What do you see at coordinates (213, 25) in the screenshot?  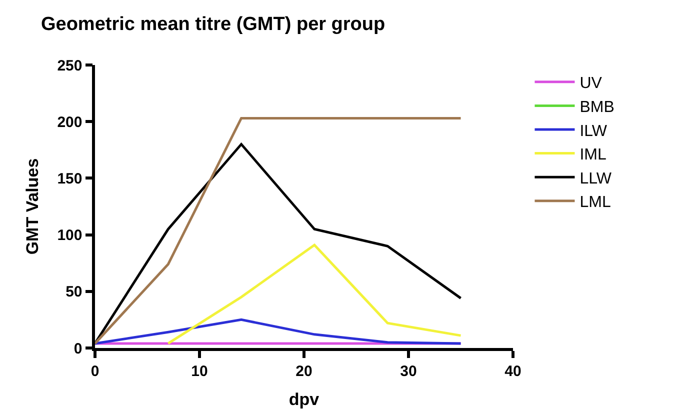 I see `chart-title: Geometric mean titre (GMT) per group` at bounding box center [213, 25].